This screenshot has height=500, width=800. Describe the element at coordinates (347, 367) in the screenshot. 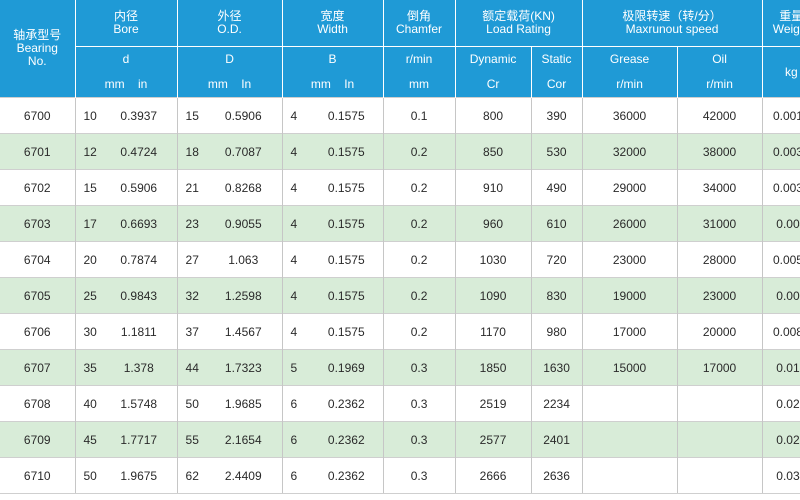

I see `cell-width-in: 0.1969` at that location.